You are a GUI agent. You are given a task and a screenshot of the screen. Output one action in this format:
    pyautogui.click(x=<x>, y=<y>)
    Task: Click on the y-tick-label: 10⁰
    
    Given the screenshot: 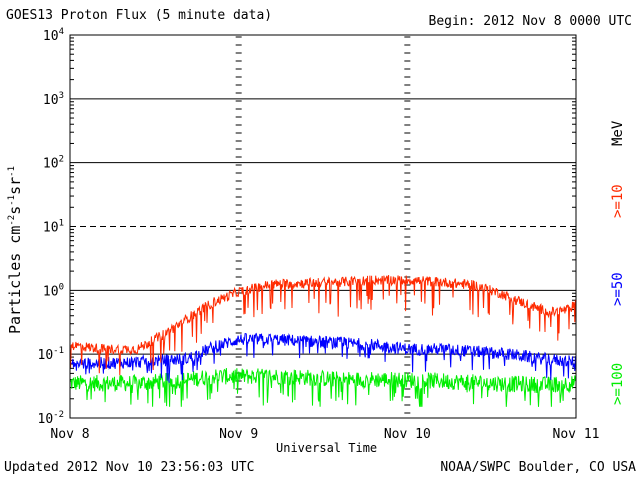 What is the action you would take?
    pyautogui.click(x=53, y=290)
    